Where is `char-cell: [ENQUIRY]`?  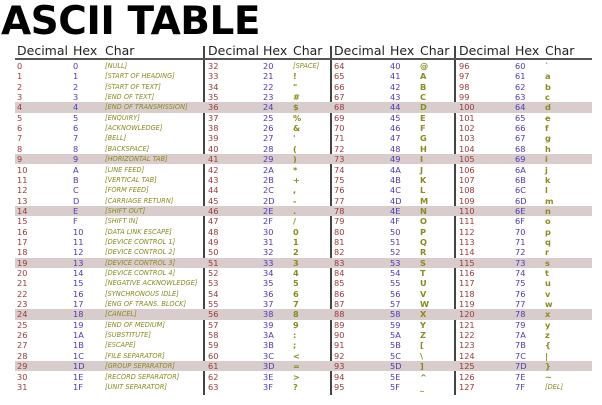
char-cell: [ENQUIRY] is located at coordinates (122, 117).